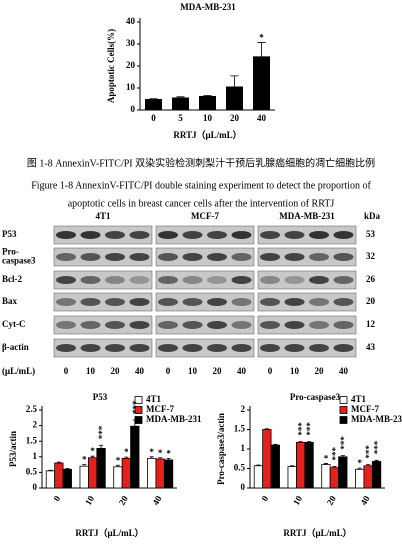 The image size is (402, 544). I want to click on blot-group-label: MCF-7, so click(205, 216).